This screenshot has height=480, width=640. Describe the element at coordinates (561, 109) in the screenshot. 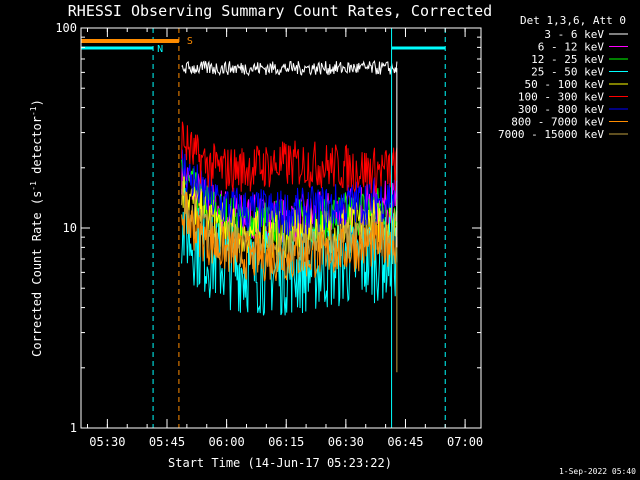

I see `legend-label: 300 - 800 keV` at that location.